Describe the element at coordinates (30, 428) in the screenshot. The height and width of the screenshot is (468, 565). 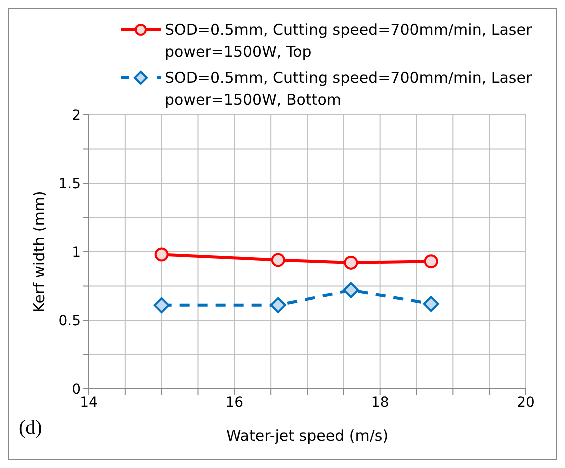
I see `text: (d)` at that location.